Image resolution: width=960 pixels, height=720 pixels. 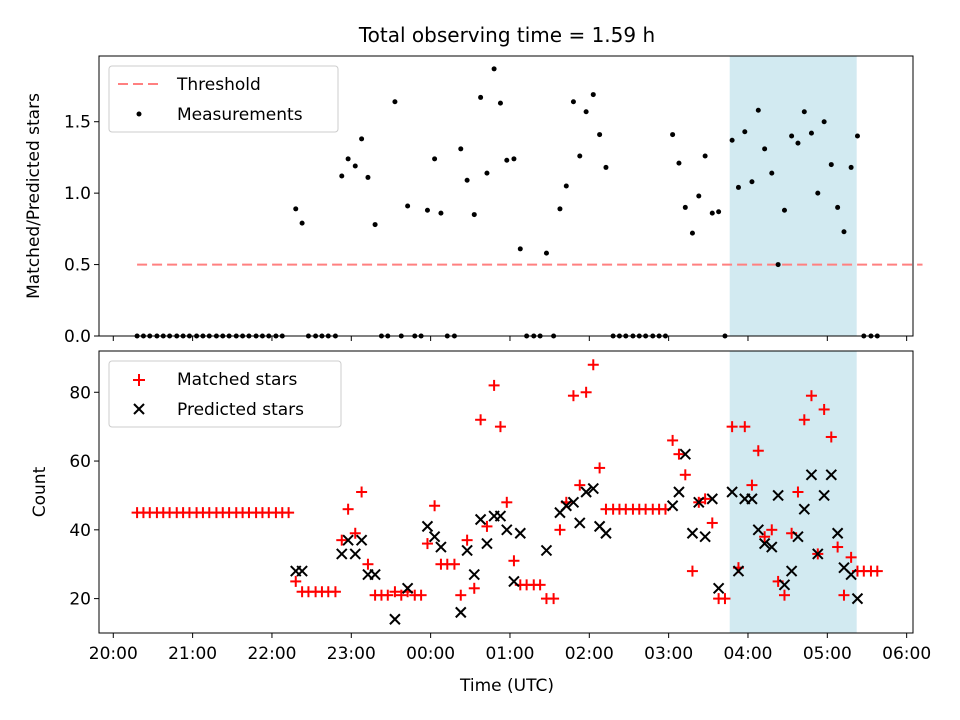 What do you see at coordinates (139, 409) in the screenshot?
I see `legend-predicted-swatch` at bounding box center [139, 409].